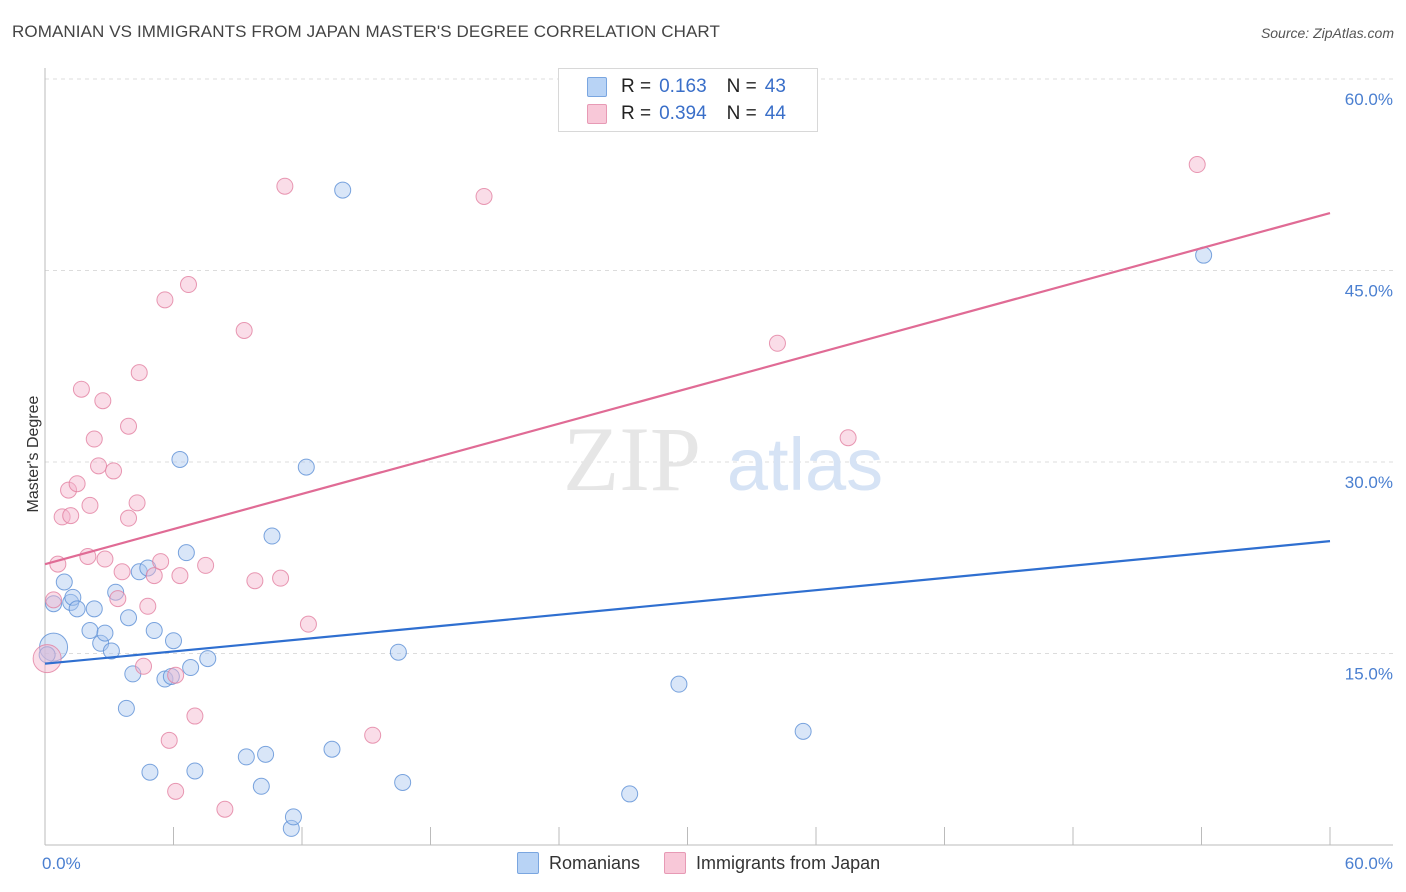 The height and width of the screenshot is (892, 1406). Describe the element at coordinates (595, 862) in the screenshot. I see `bottom-legend-label: Romanians` at that location.